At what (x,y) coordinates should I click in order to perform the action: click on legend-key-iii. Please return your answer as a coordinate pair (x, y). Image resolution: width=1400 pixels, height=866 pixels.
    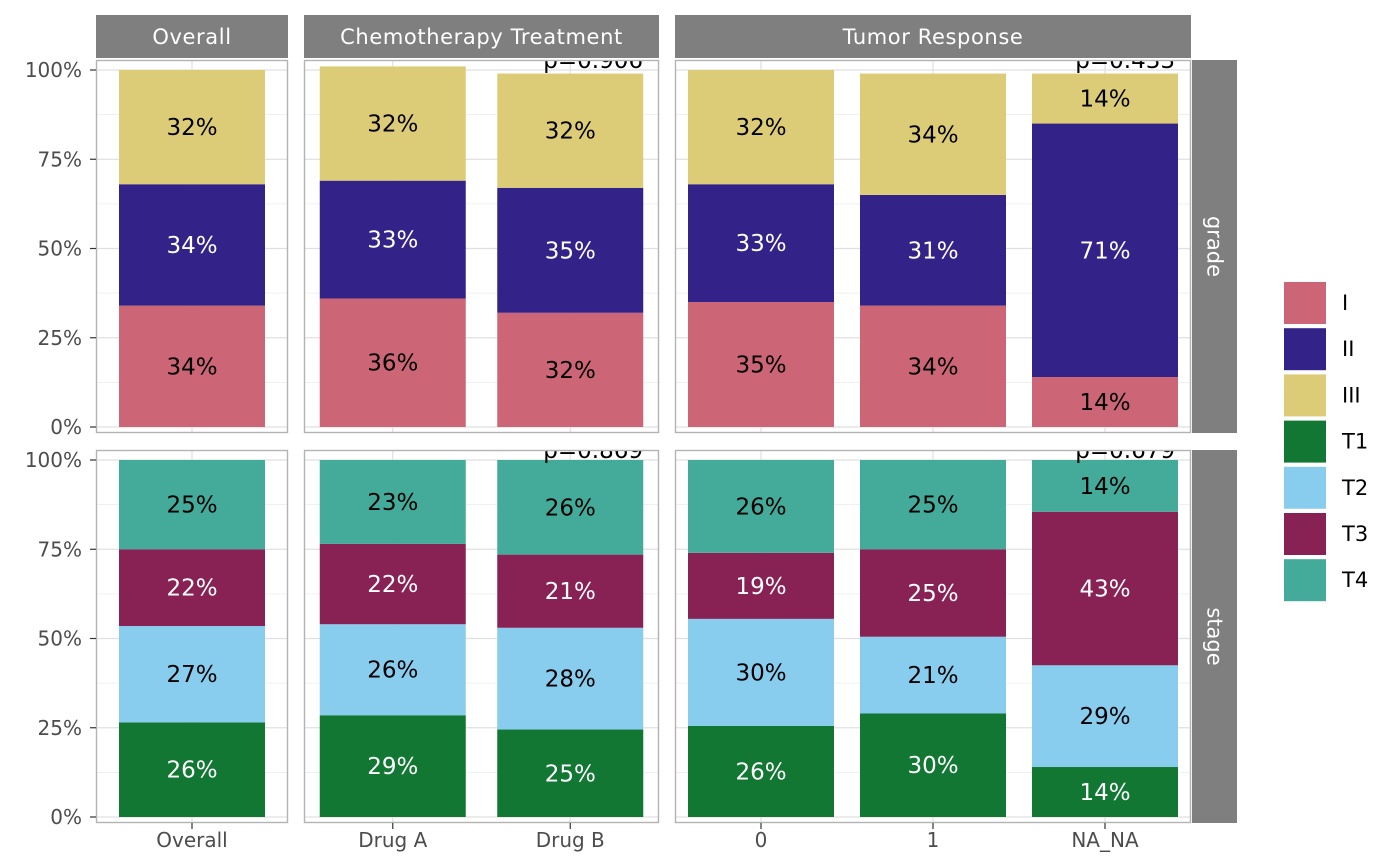
    Looking at the image, I should click on (1305, 395).